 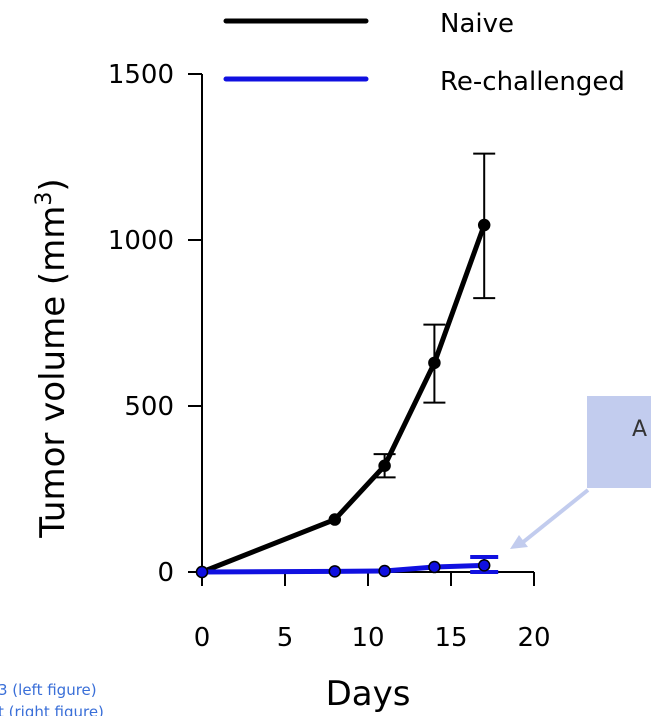 I want to click on x-tick-label: 15, so click(x=450, y=638).